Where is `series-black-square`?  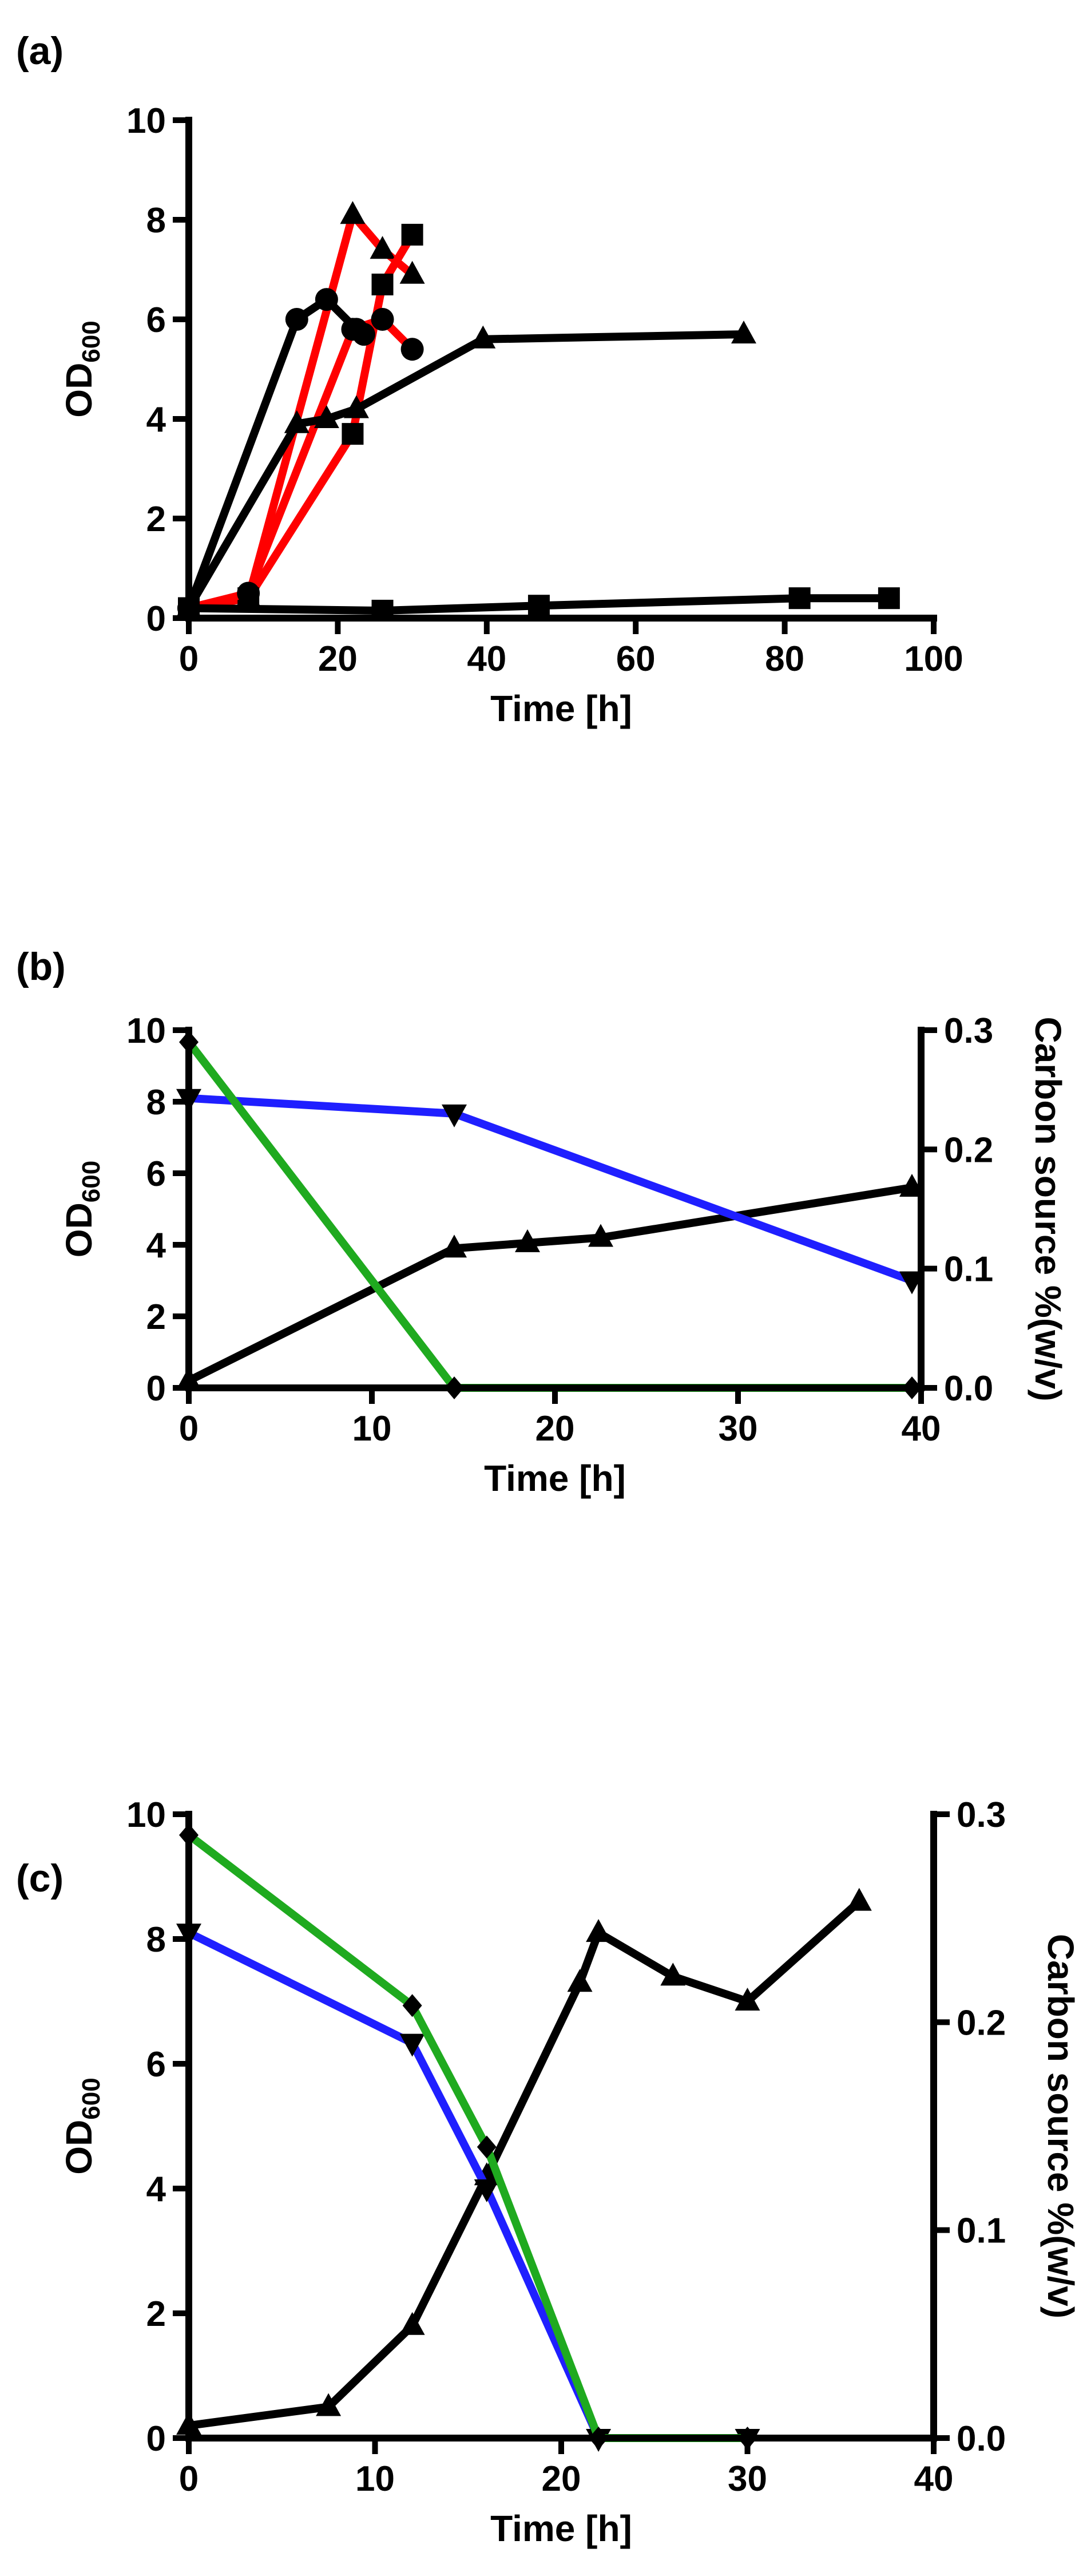
series-black-square is located at coordinates (539, 604).